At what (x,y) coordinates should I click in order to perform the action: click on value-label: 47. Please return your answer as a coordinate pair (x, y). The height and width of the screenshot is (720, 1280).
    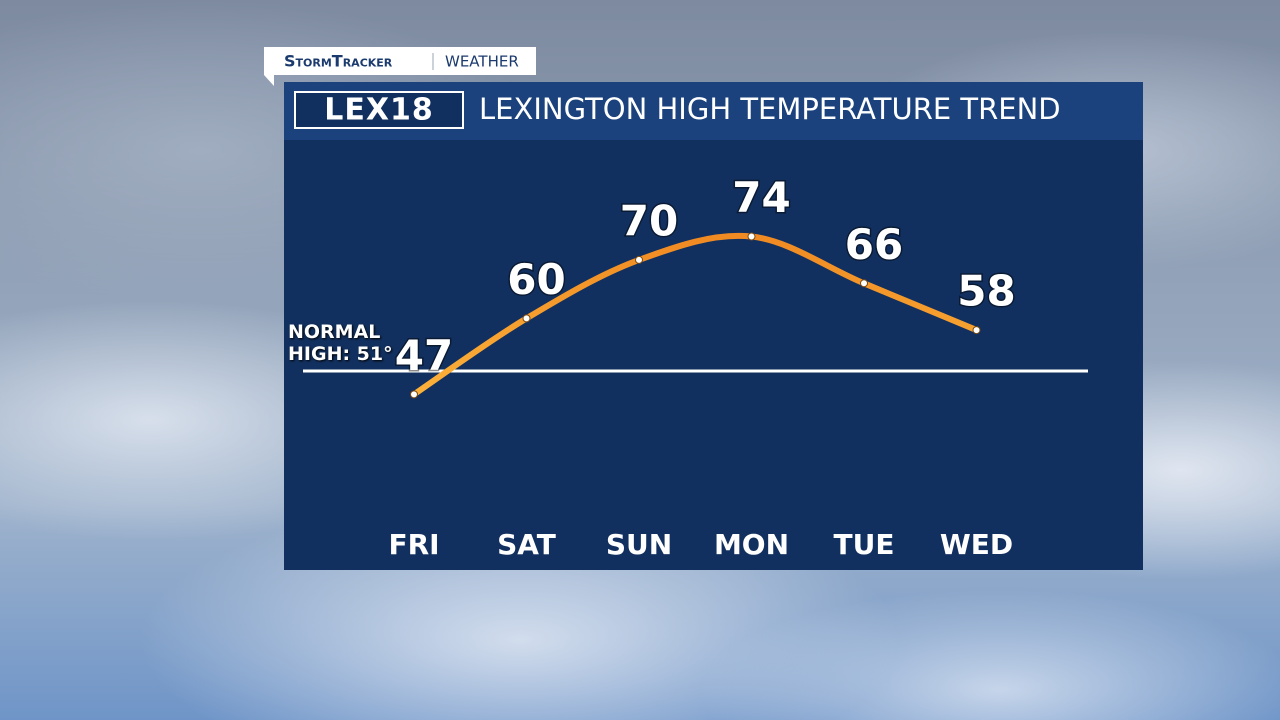
    Looking at the image, I should click on (424, 355).